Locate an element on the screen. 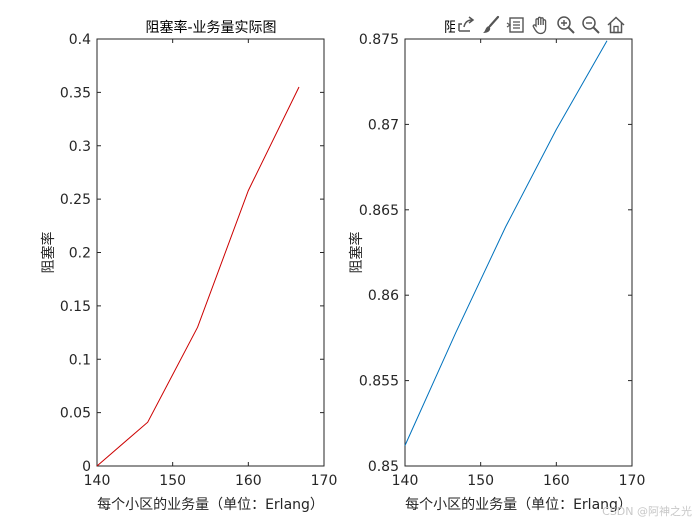  y-tick-label: 0.875 is located at coordinates (379, 40).